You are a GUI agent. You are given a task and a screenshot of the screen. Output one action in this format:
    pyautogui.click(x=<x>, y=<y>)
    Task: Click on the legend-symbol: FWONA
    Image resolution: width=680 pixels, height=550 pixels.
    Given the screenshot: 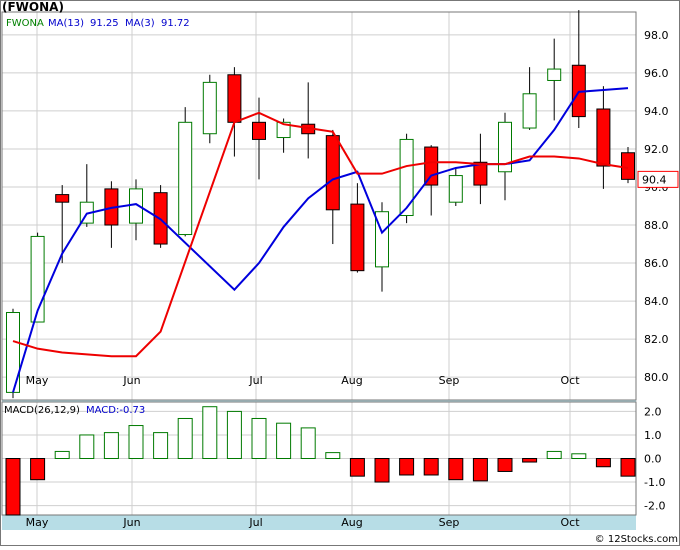 What is the action you would take?
    pyautogui.click(x=25, y=23)
    